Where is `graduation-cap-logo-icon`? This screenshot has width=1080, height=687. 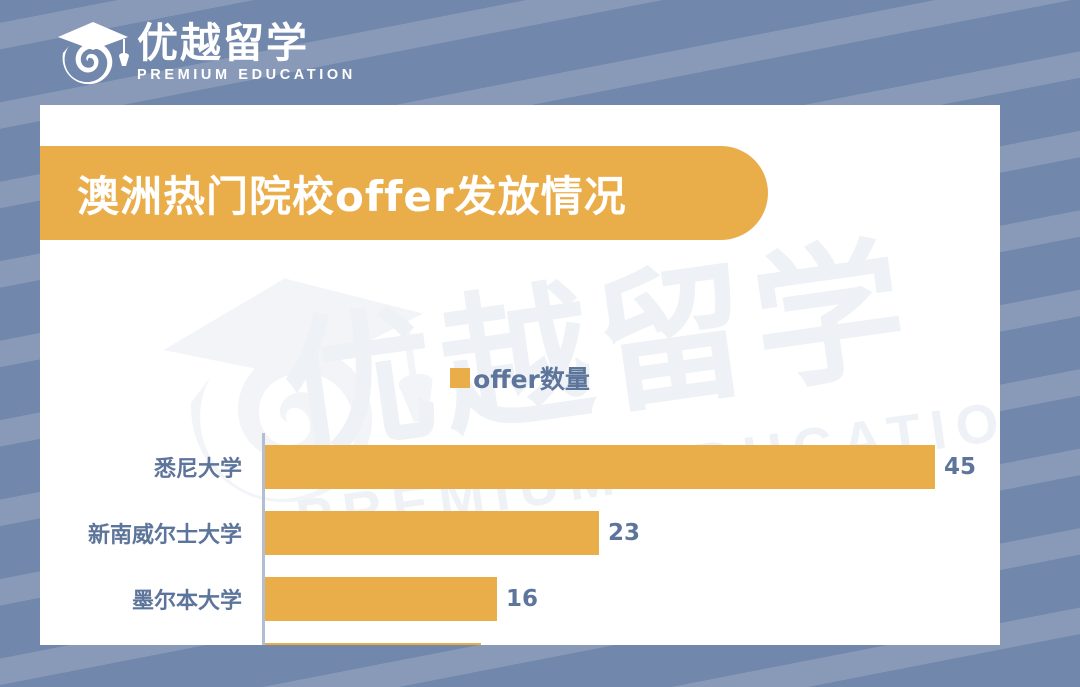 graduation-cap-logo-icon is located at coordinates (93, 53).